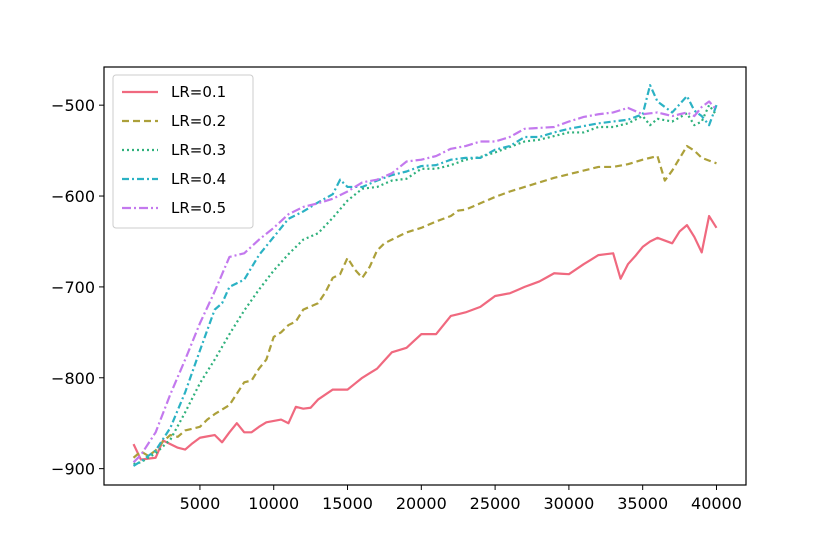 The height and width of the screenshot is (554, 830). What do you see at coordinates (73, 287) in the screenshot?
I see `y-tick-label: −700` at bounding box center [73, 287].